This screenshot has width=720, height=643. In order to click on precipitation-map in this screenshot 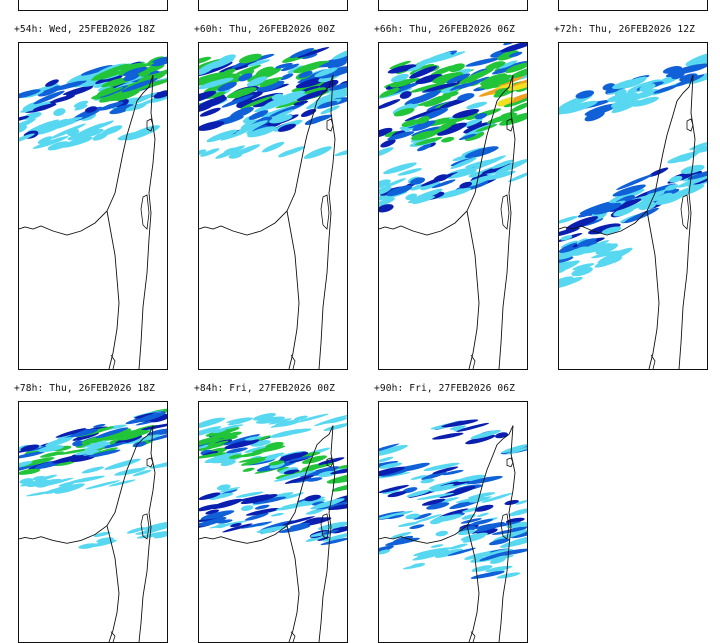, I will do `click(93, 522)`.